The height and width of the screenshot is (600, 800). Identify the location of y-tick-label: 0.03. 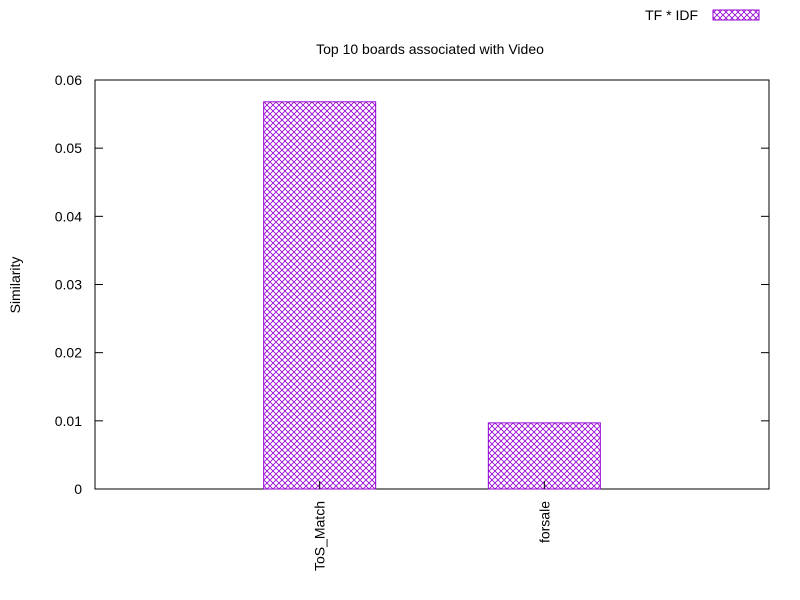
(68, 285).